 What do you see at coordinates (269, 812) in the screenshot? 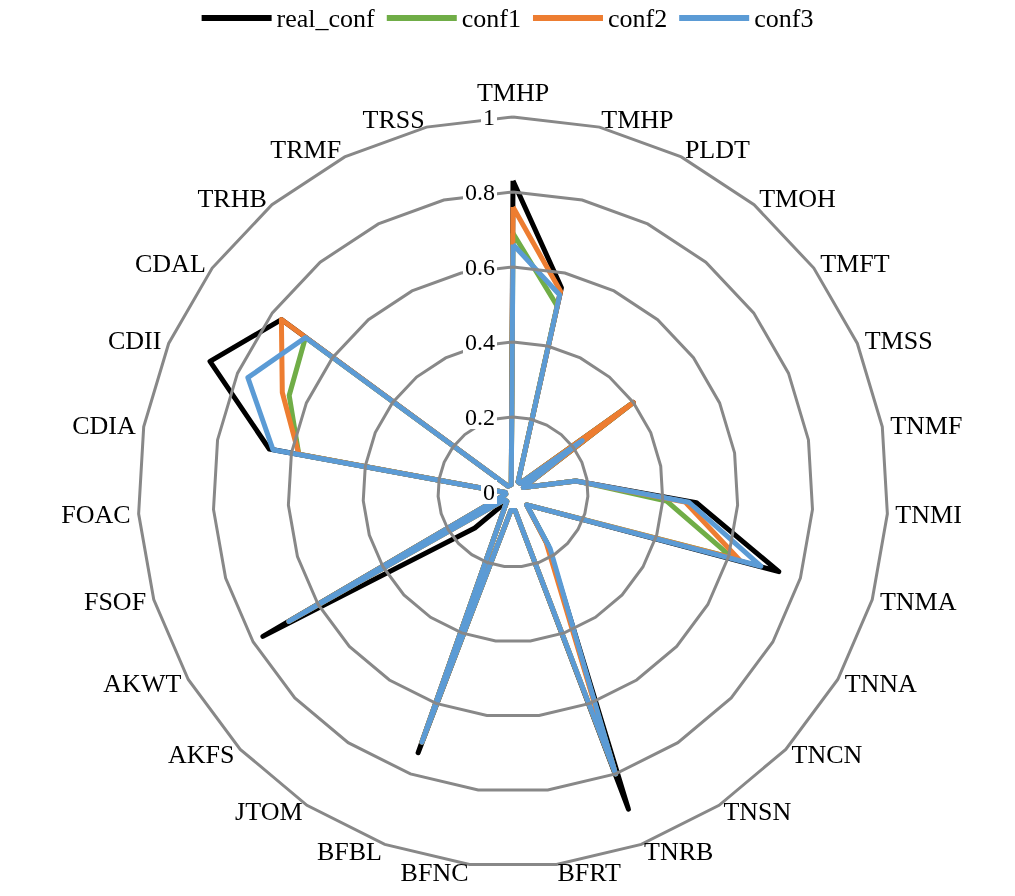
I see `spoke-label: JTOM` at bounding box center [269, 812].